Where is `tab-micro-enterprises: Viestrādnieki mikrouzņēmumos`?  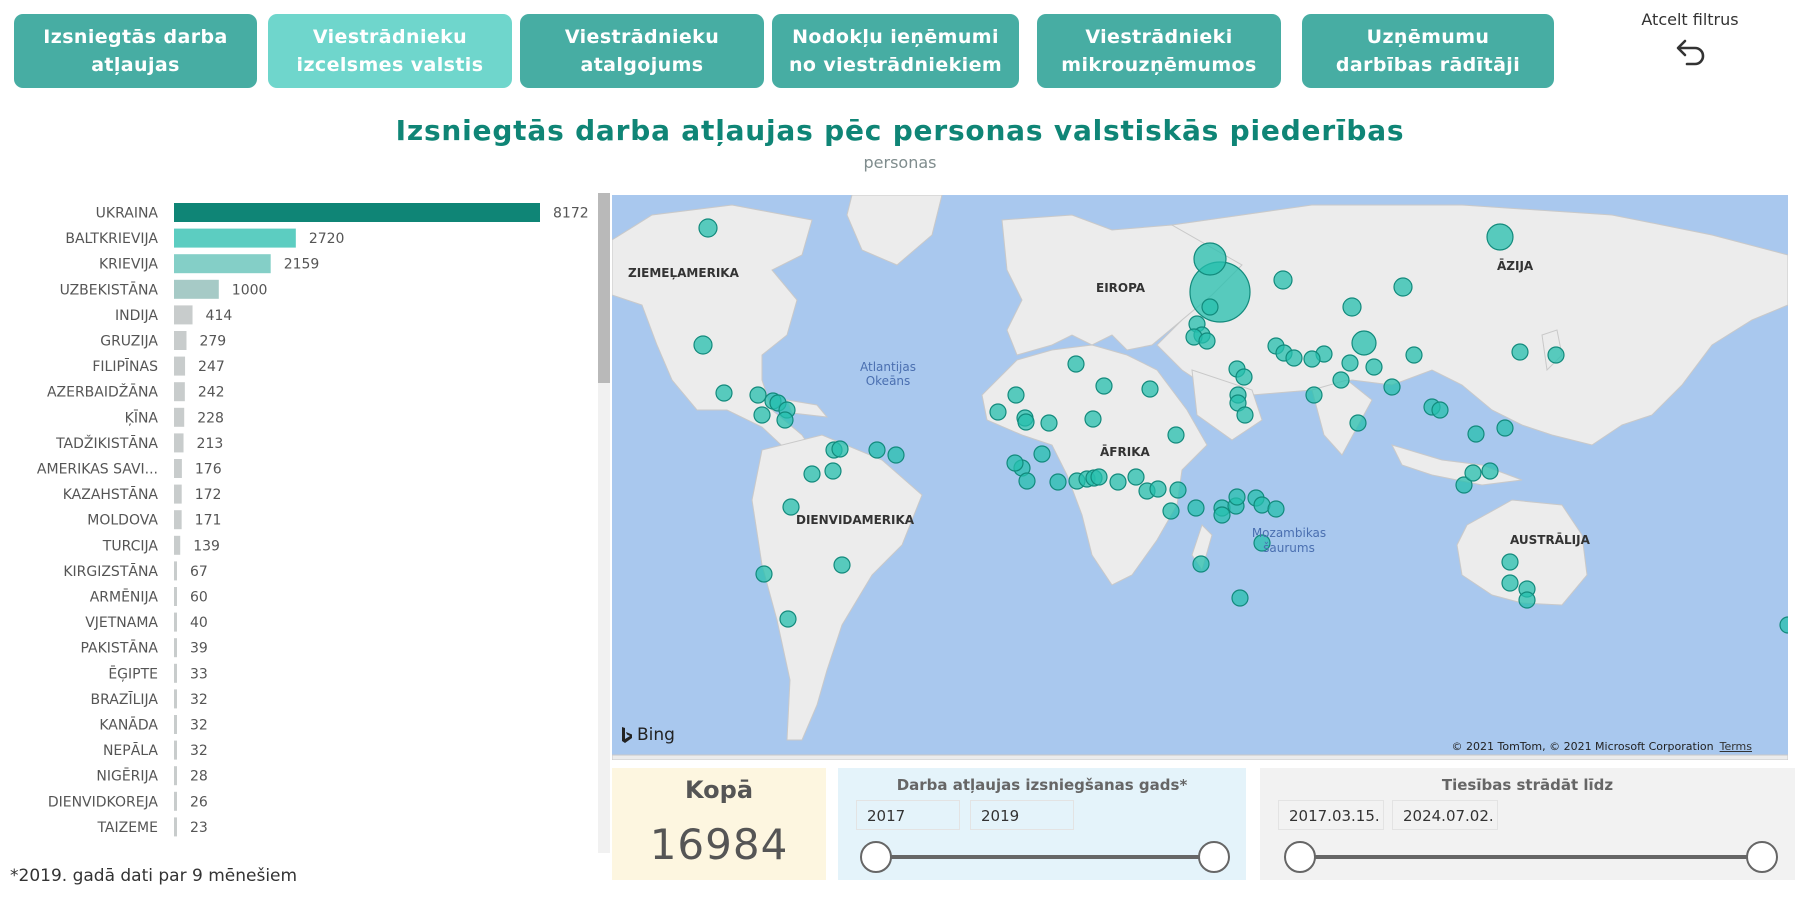 tab-micro-enterprises: Viestrādnieki mikrouzņēmumos is located at coordinates (1159, 51).